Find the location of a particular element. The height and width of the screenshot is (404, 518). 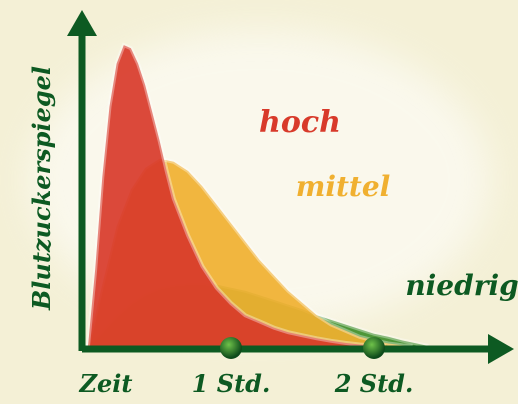

series-label-hoch: hoch is located at coordinates (300, 122).